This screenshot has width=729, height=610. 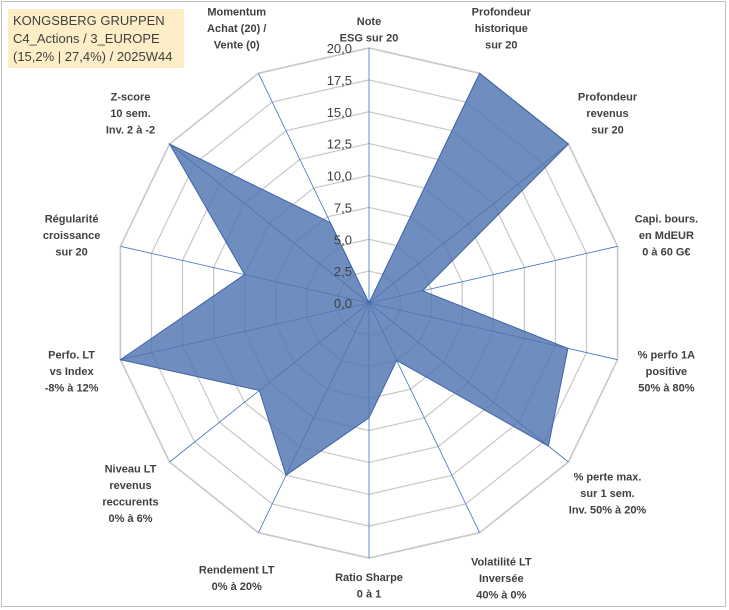 I want to click on tick-label: 2,5, so click(x=343, y=271).